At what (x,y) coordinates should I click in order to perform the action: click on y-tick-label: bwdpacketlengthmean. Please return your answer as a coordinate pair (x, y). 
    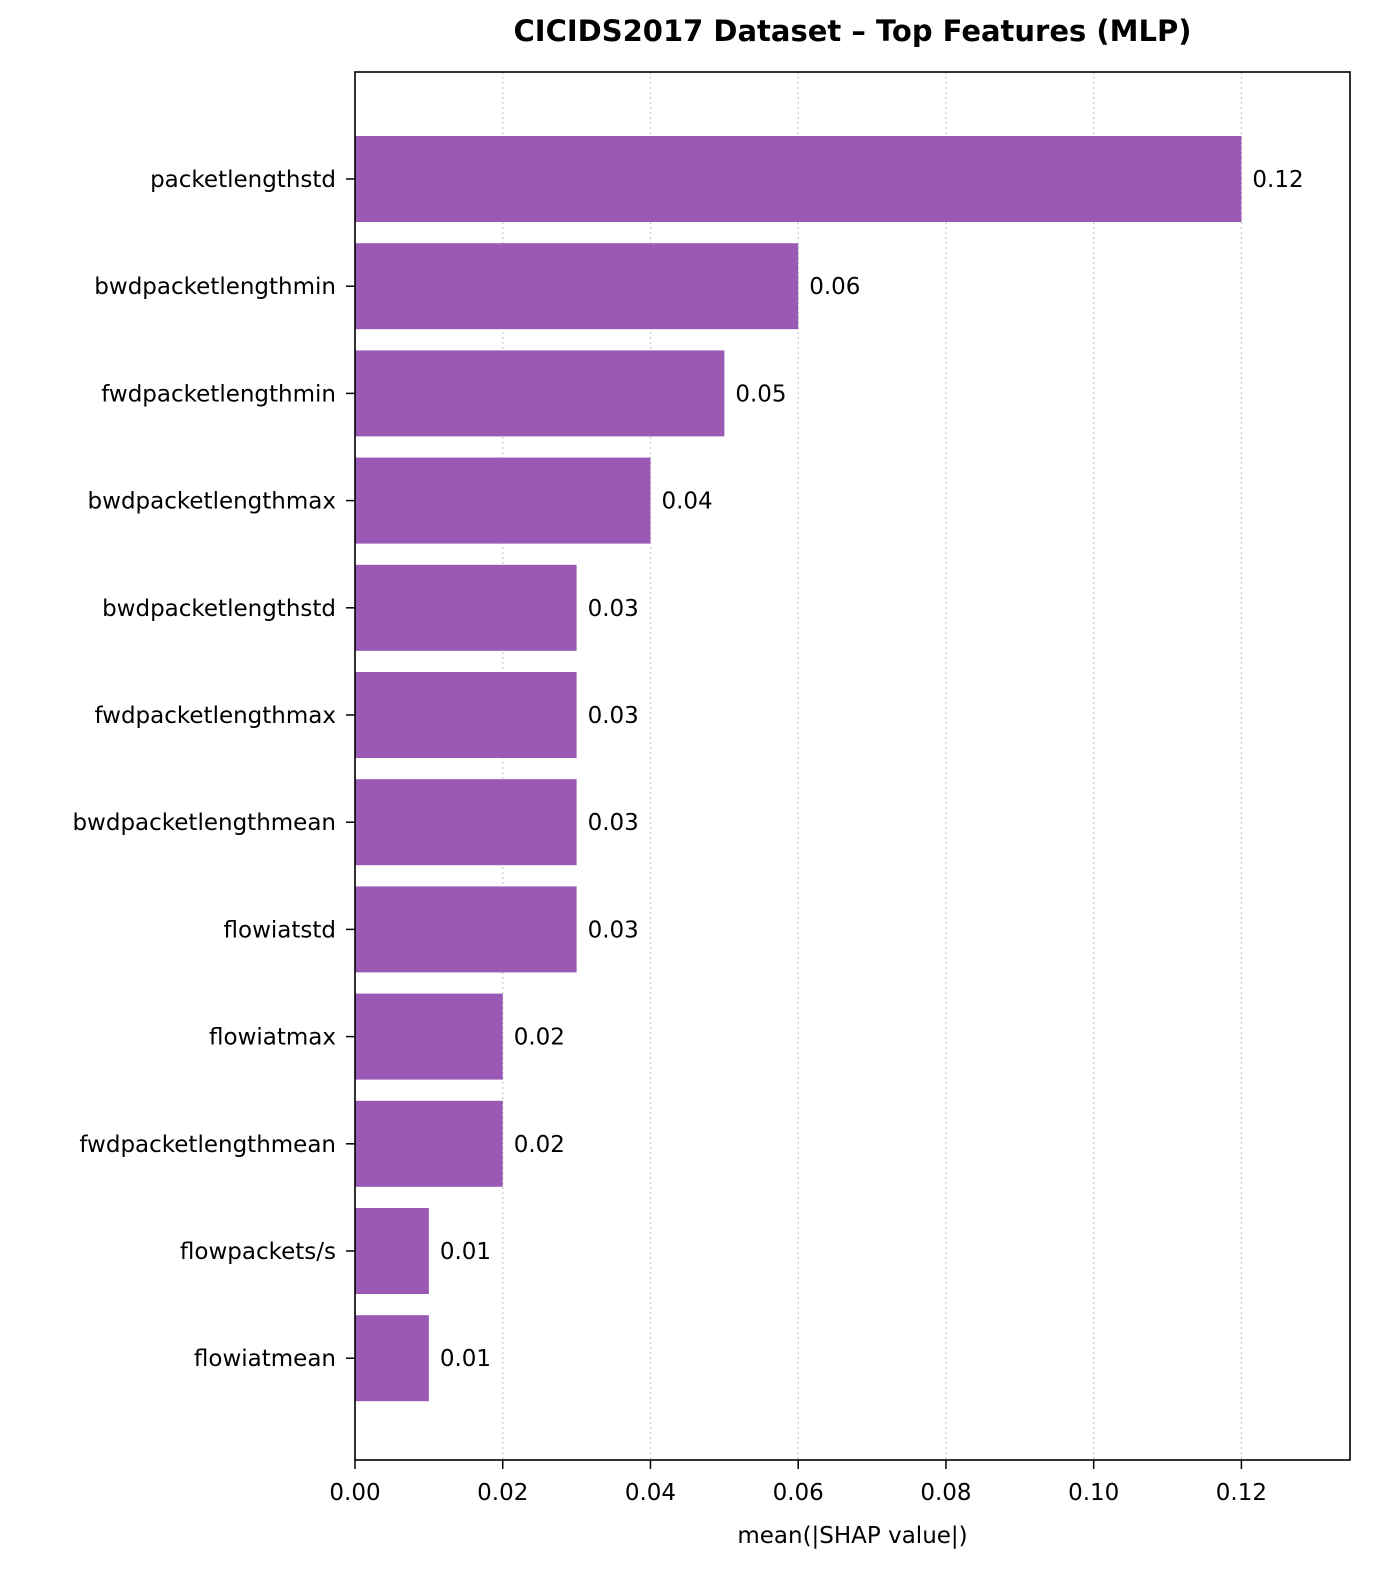
    Looking at the image, I should click on (204, 823).